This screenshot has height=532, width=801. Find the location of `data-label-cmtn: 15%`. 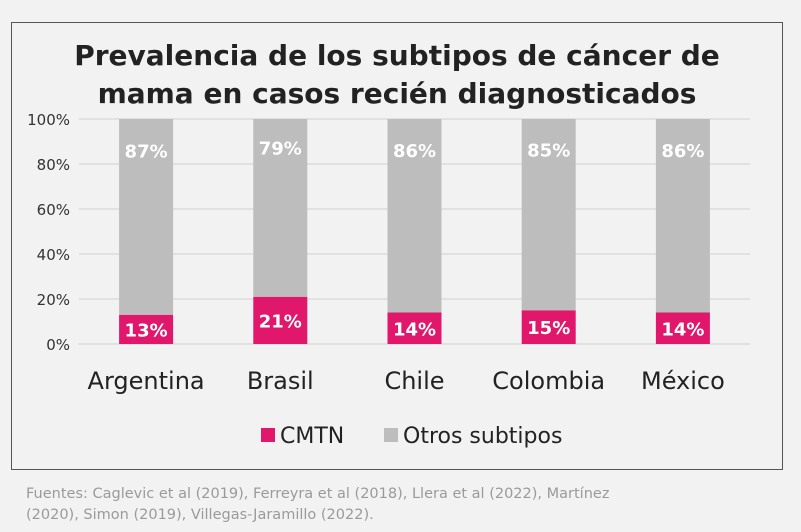

data-label-cmtn: 15% is located at coordinates (548, 328).